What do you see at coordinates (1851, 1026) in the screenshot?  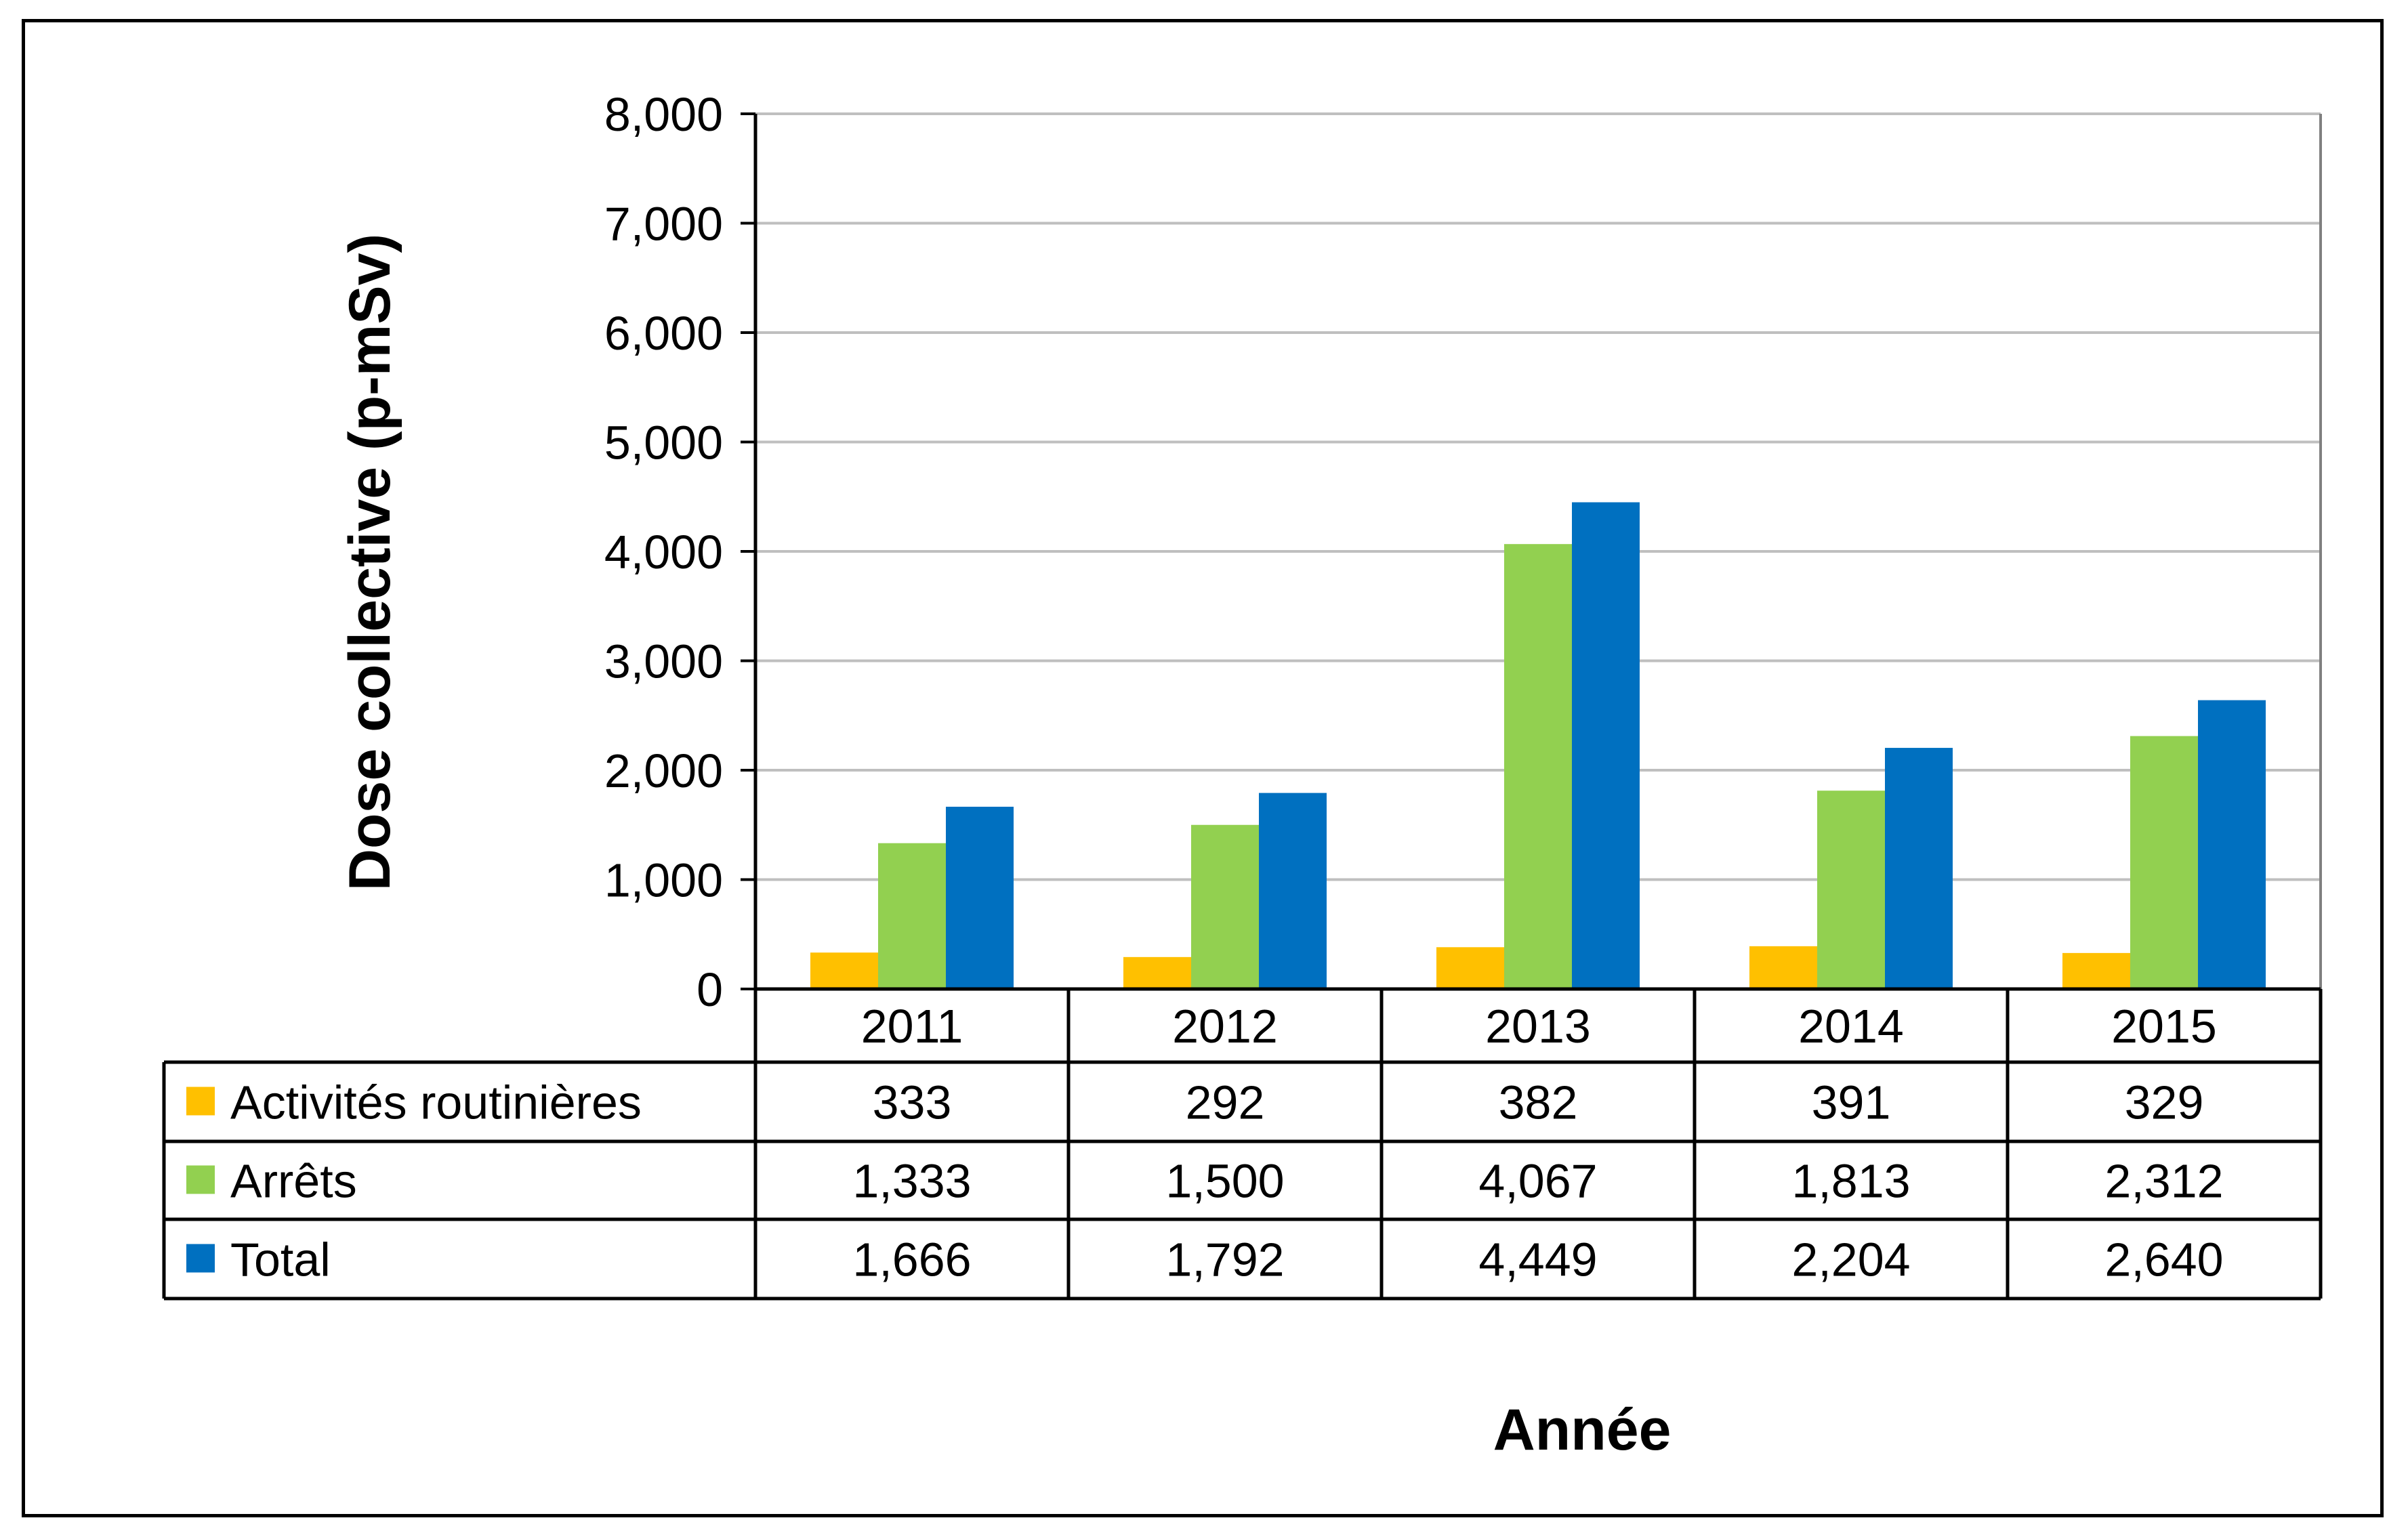 I see `x-tick-label: 2014` at bounding box center [1851, 1026].